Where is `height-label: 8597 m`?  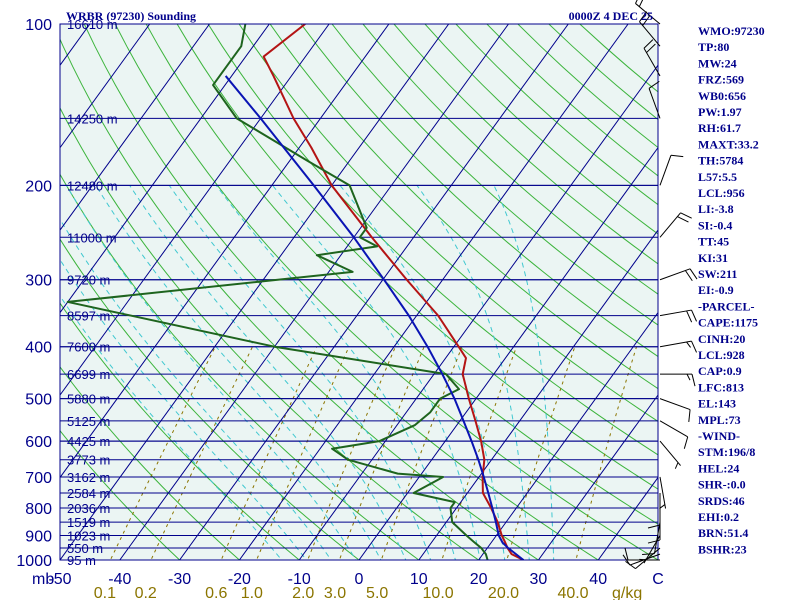
height-label: 8597 m is located at coordinates (88, 316).